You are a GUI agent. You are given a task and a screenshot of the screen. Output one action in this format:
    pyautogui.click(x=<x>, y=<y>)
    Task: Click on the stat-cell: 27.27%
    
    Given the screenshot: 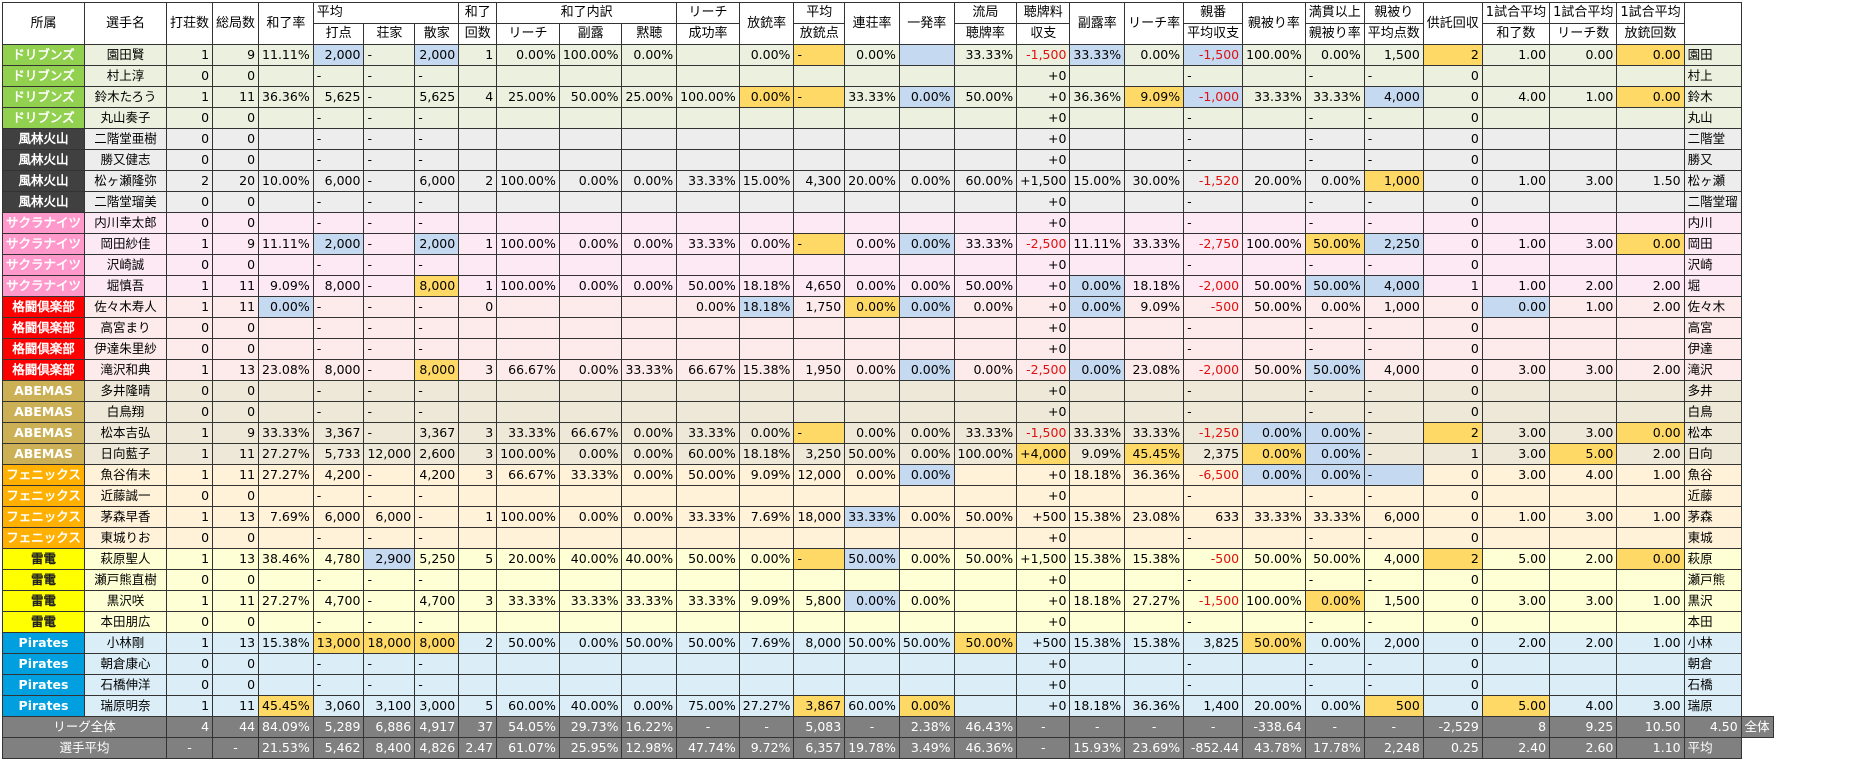 What is the action you would take?
    pyautogui.click(x=286, y=475)
    